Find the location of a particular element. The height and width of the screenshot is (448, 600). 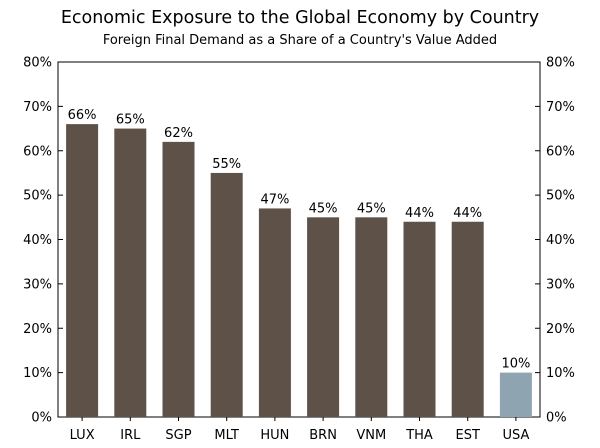

x-tick-label: BRN is located at coordinates (323, 435).